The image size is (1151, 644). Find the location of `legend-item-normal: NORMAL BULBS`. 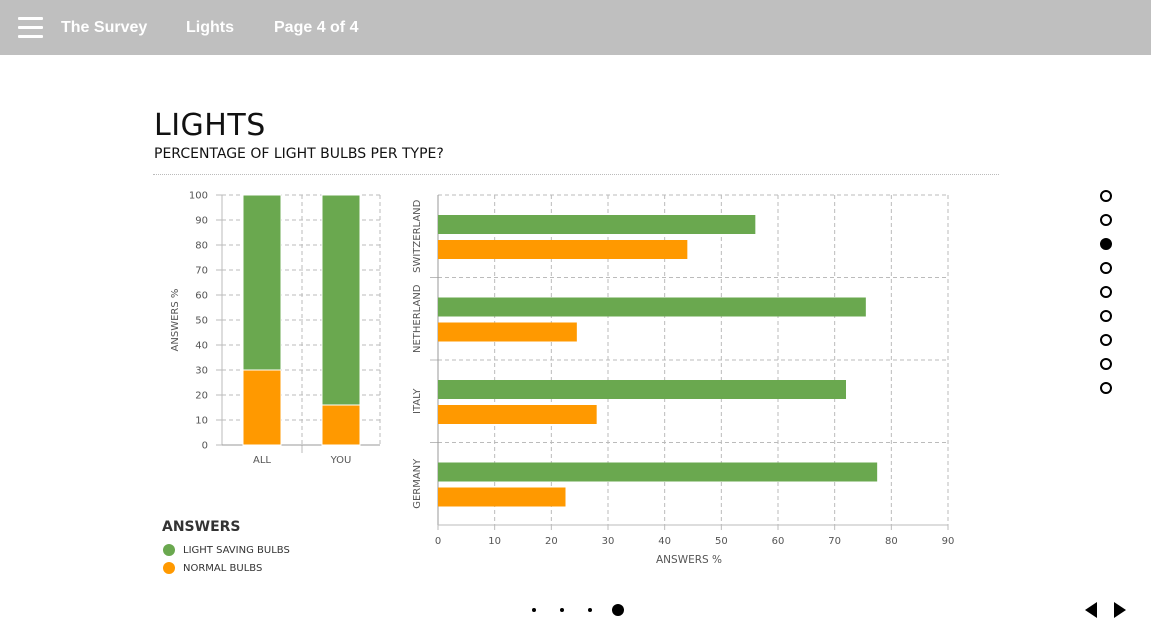

legend-item-normal: NORMAL BULBS is located at coordinates (212, 568).